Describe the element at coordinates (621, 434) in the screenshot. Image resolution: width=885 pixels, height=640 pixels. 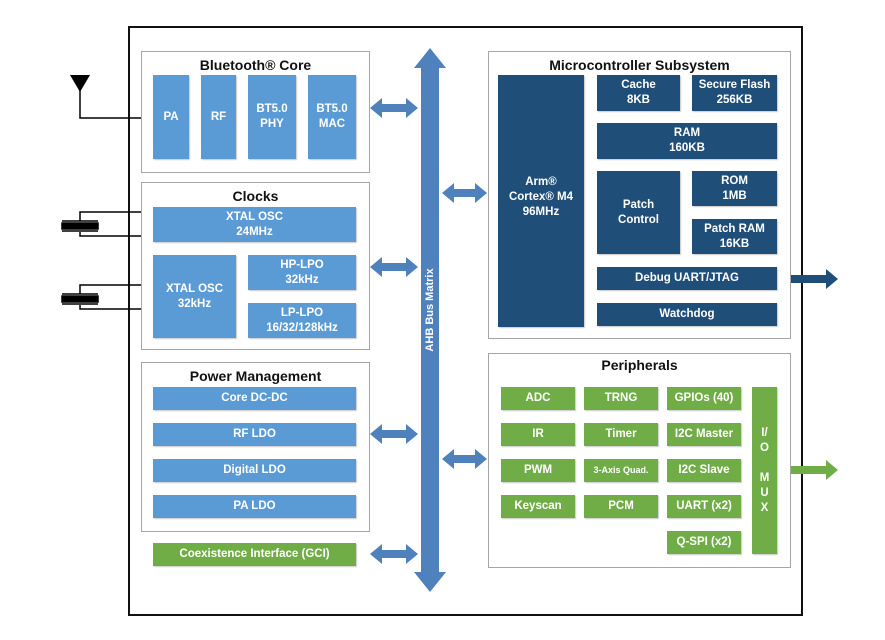
I see `timer-block: Timer` at that location.